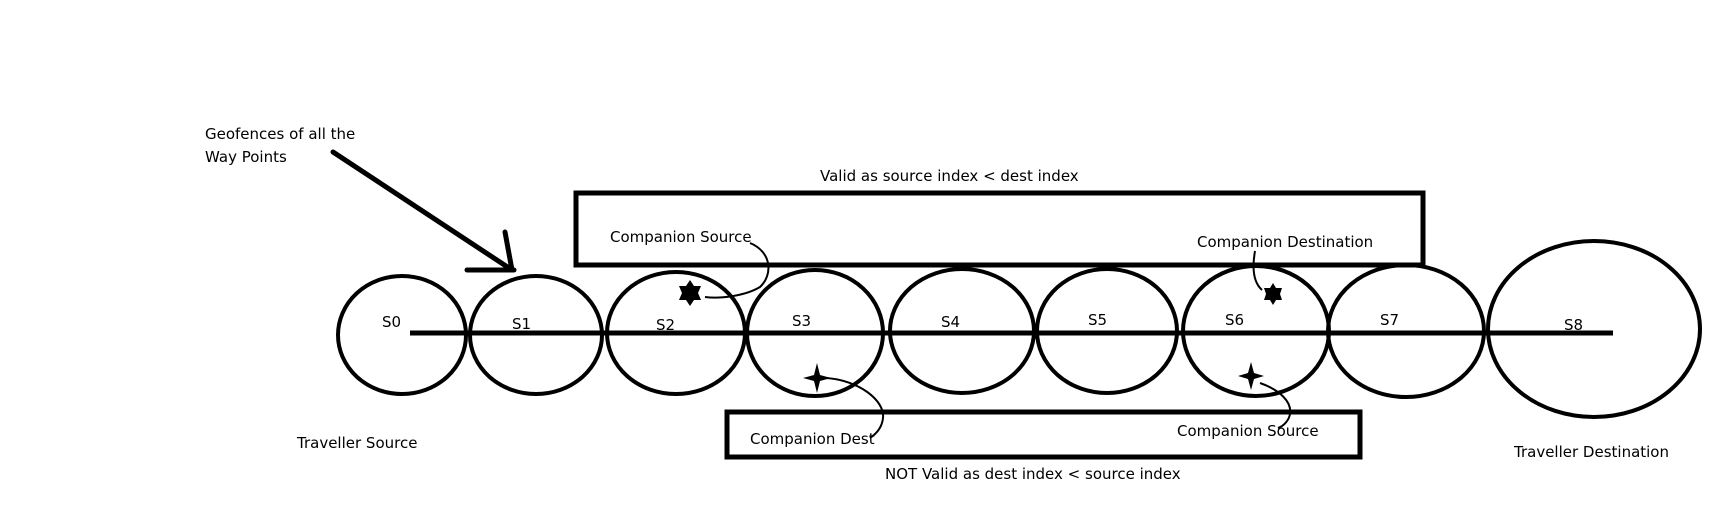 This screenshot has width=1730, height=530. Describe the element at coordinates (801, 321) in the screenshot. I see `waypoint-label-s3: S3` at that location.